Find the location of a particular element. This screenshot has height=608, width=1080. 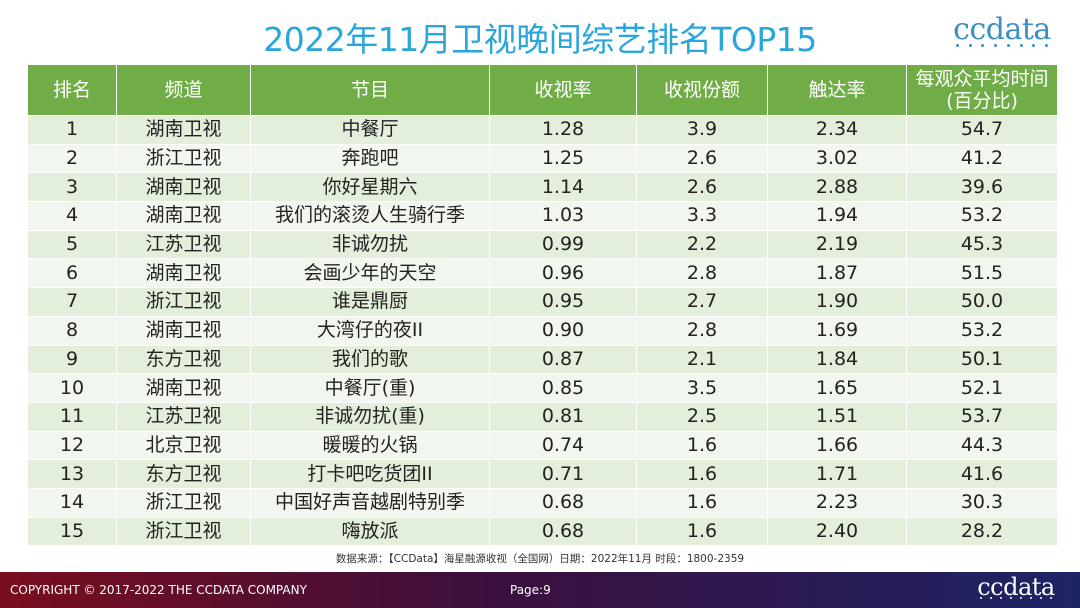

header-share: 收视份额 is located at coordinates (702, 90).